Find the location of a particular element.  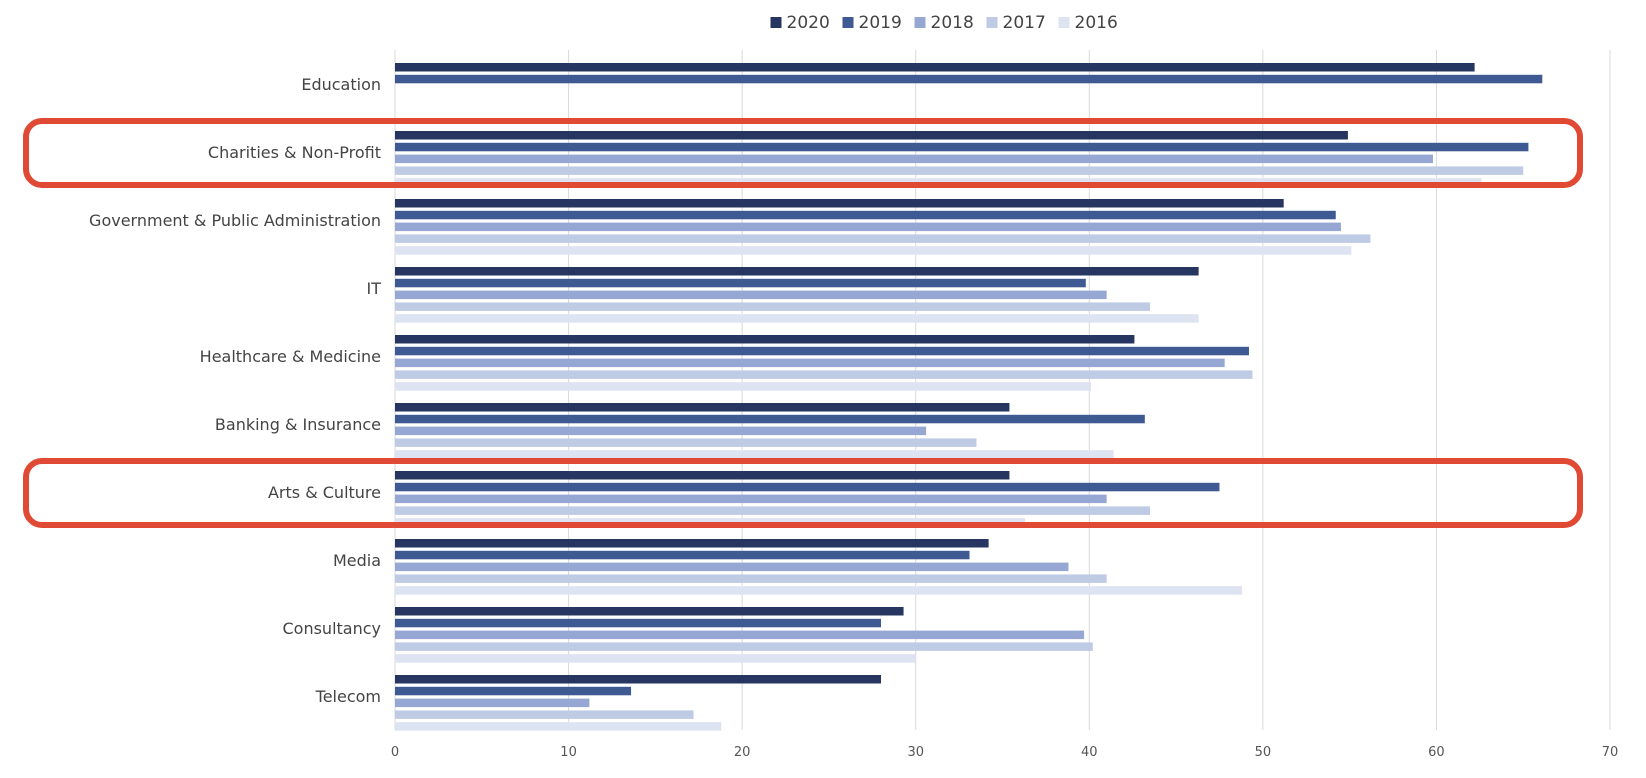

bar-government-and-public-administration-2019 is located at coordinates (865, 215).